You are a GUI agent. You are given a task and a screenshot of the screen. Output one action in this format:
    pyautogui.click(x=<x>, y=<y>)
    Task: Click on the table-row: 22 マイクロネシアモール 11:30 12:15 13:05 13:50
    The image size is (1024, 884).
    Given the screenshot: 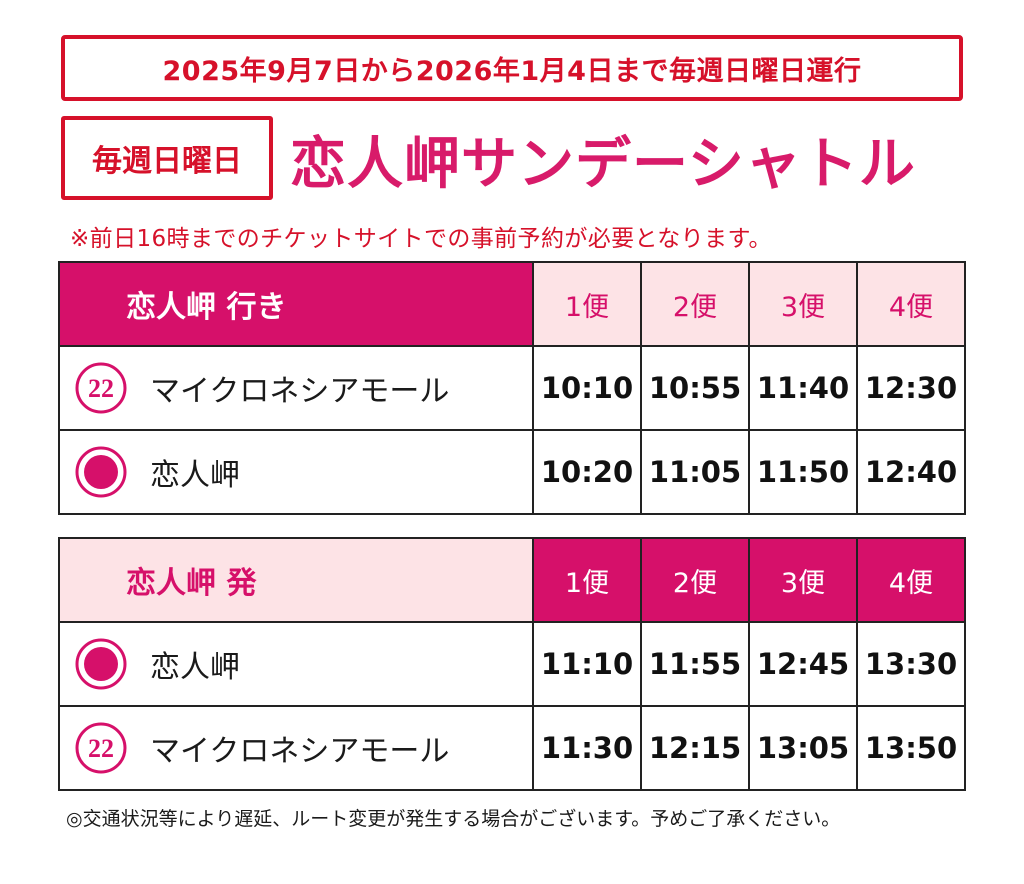 What is the action you would take?
    pyautogui.click(x=512, y=748)
    